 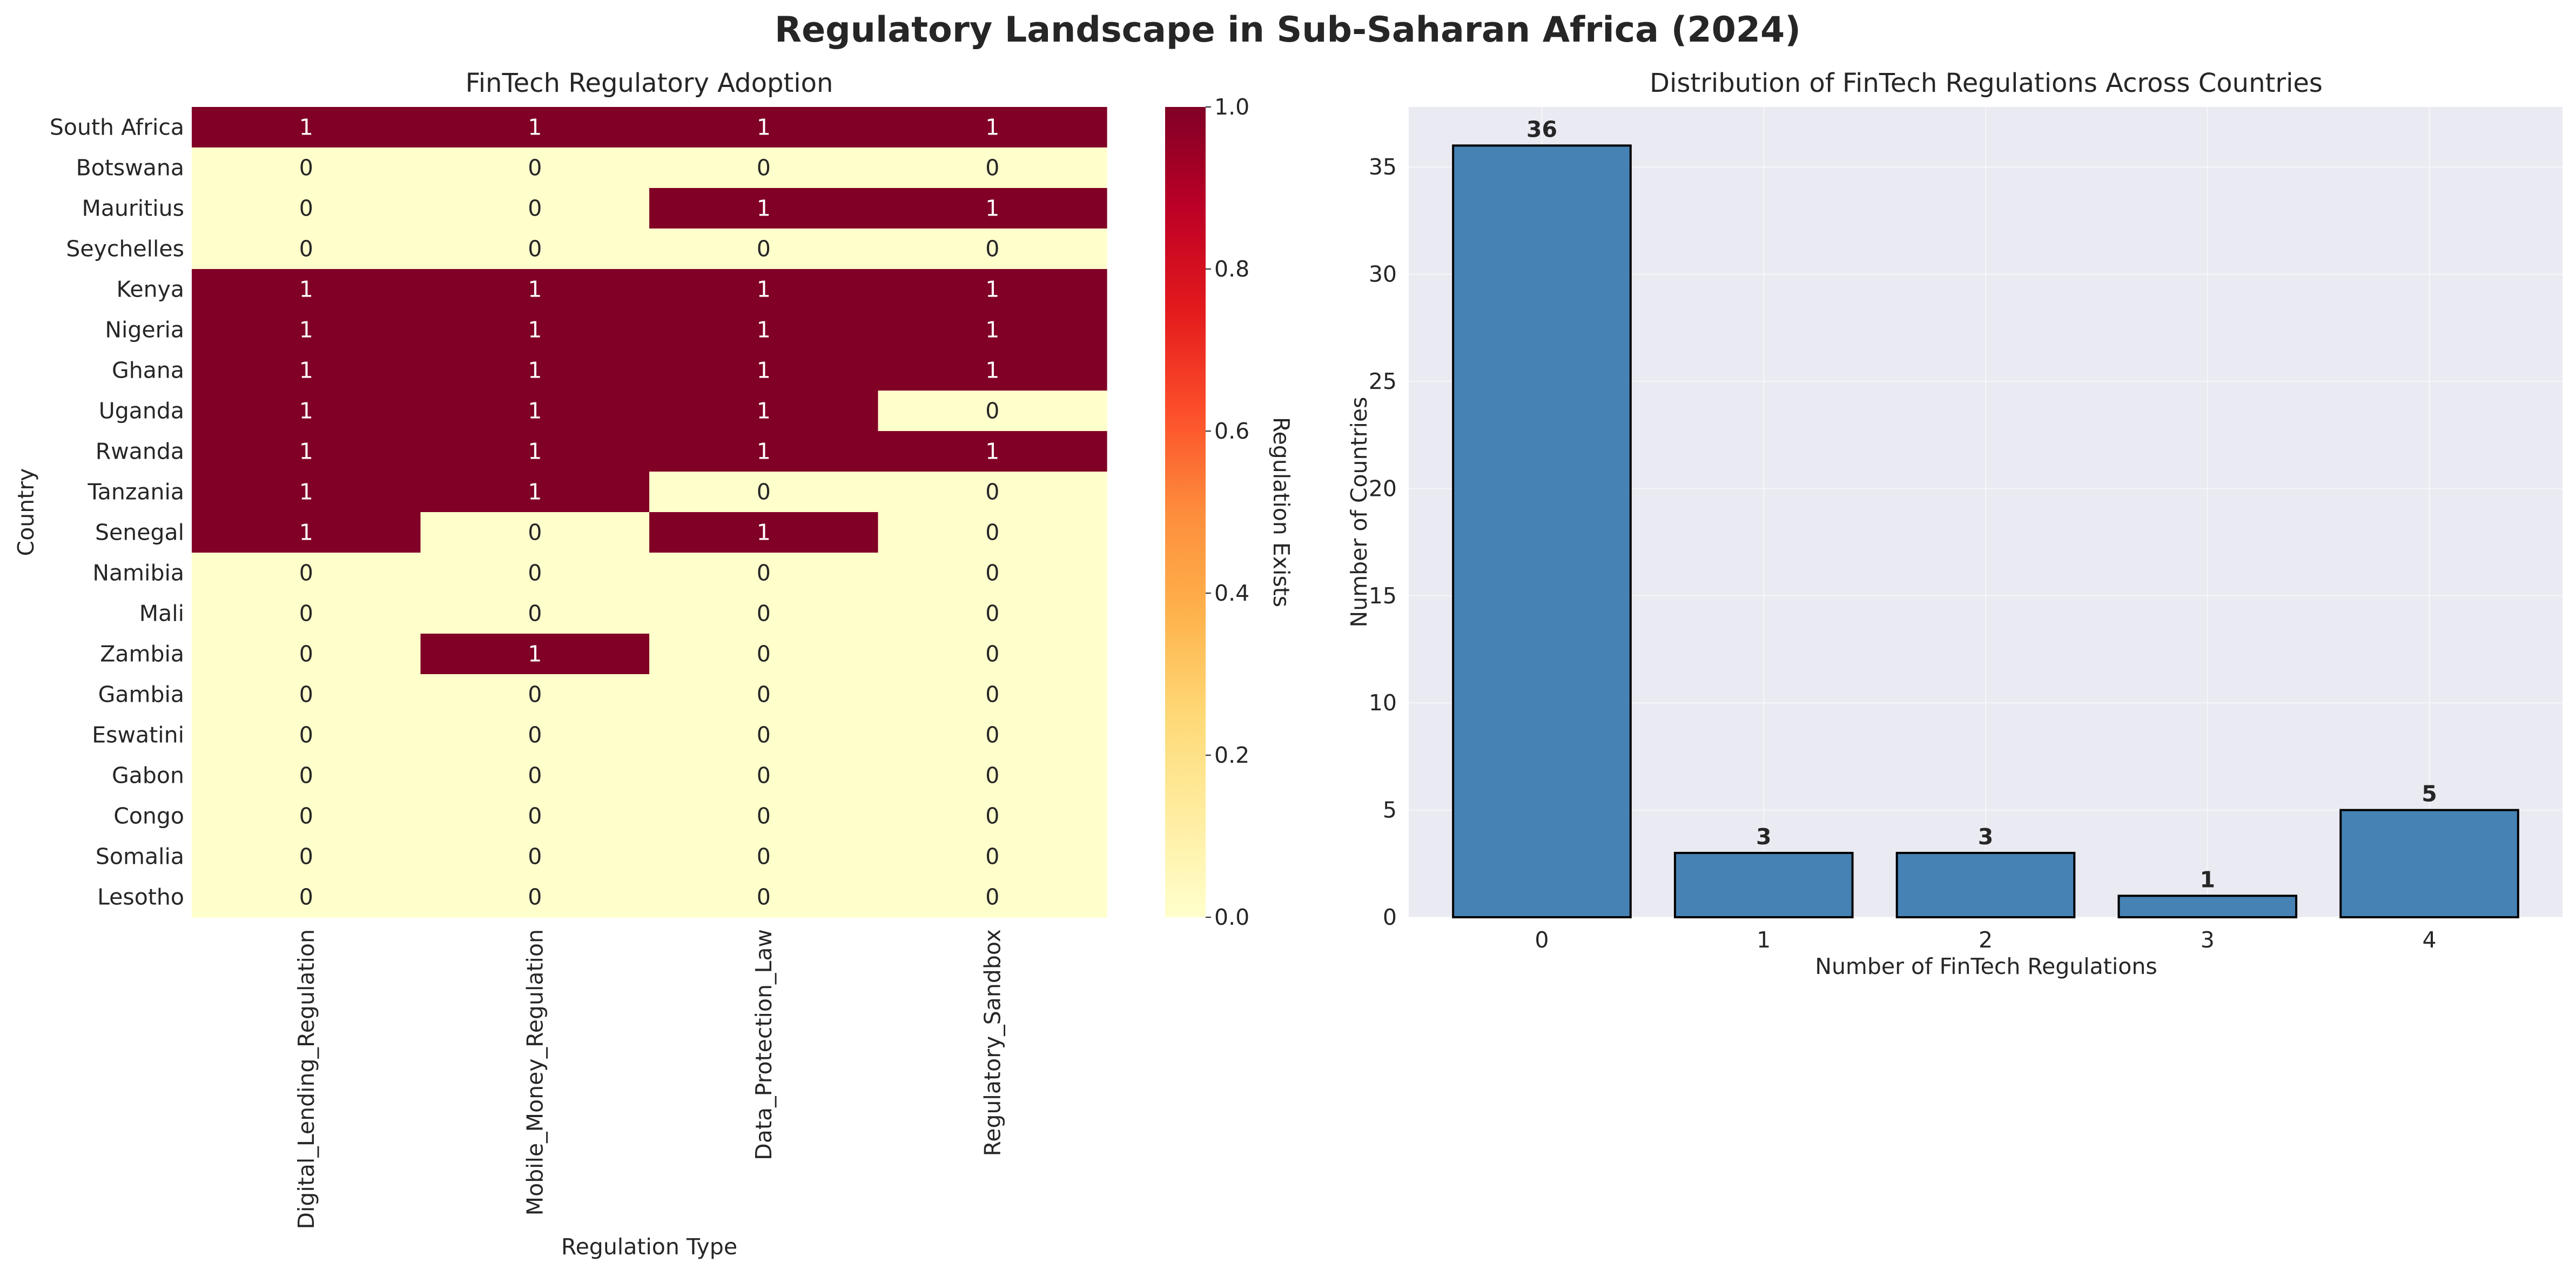 What do you see at coordinates (1383, 274) in the screenshot?
I see `y-tick-label: 30` at bounding box center [1383, 274].